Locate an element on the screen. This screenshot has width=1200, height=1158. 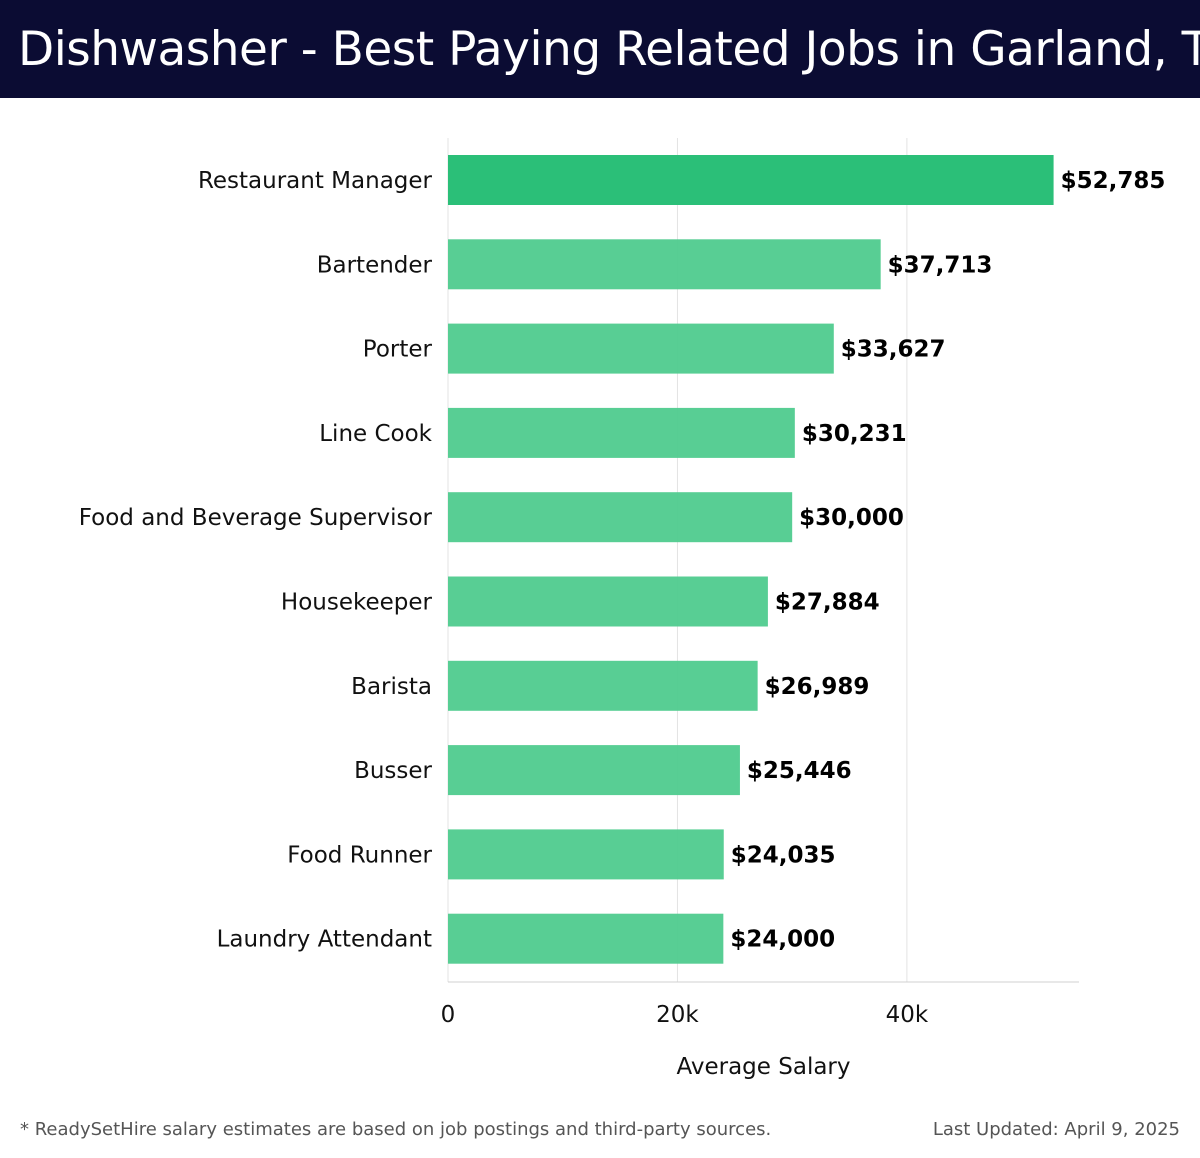
value-label-5: $27,884 is located at coordinates (827, 603).